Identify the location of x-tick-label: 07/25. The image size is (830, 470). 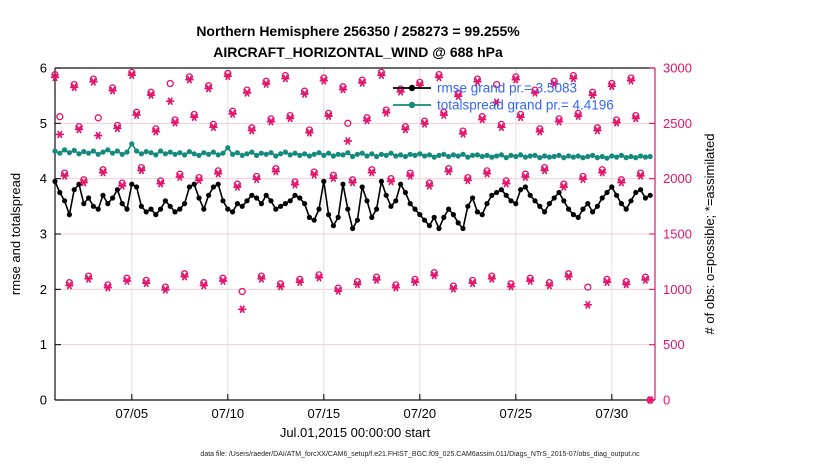
(516, 413).